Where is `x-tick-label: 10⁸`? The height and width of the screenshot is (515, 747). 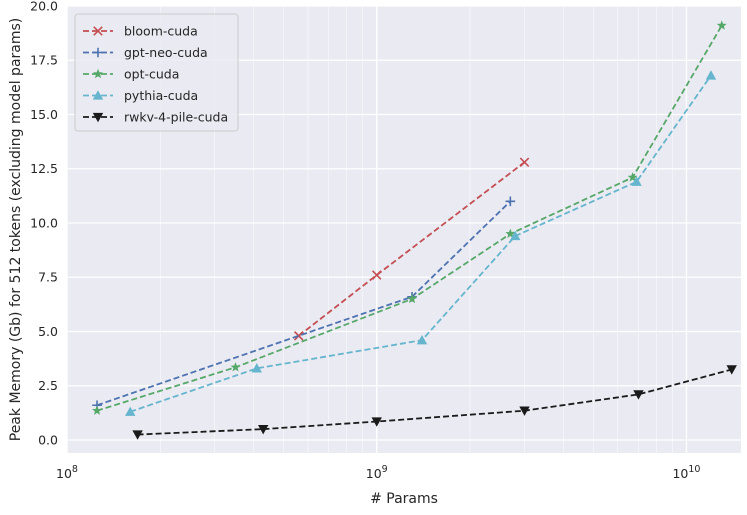 x-tick-label: 10⁸ is located at coordinates (67, 472).